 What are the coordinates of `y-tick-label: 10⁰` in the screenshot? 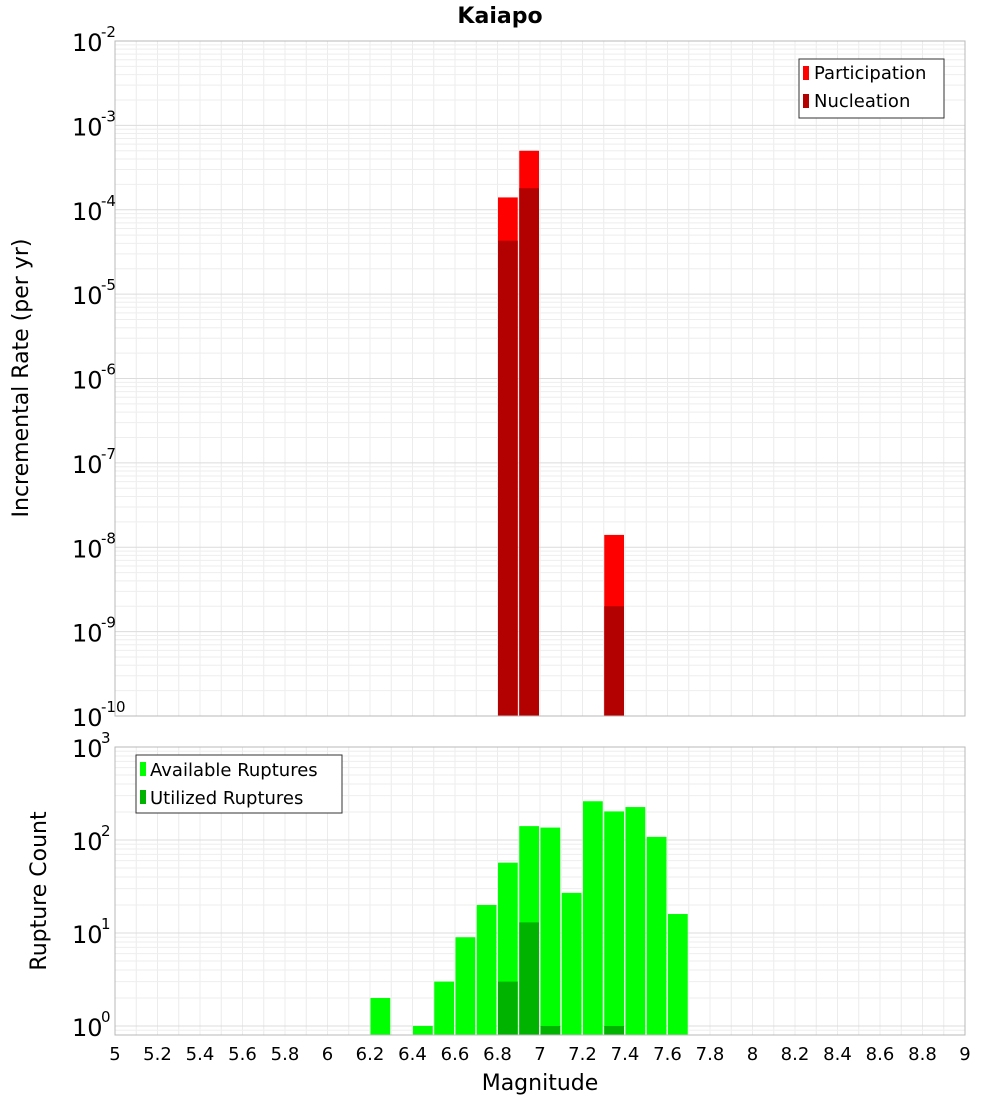 It's located at (91, 1025).